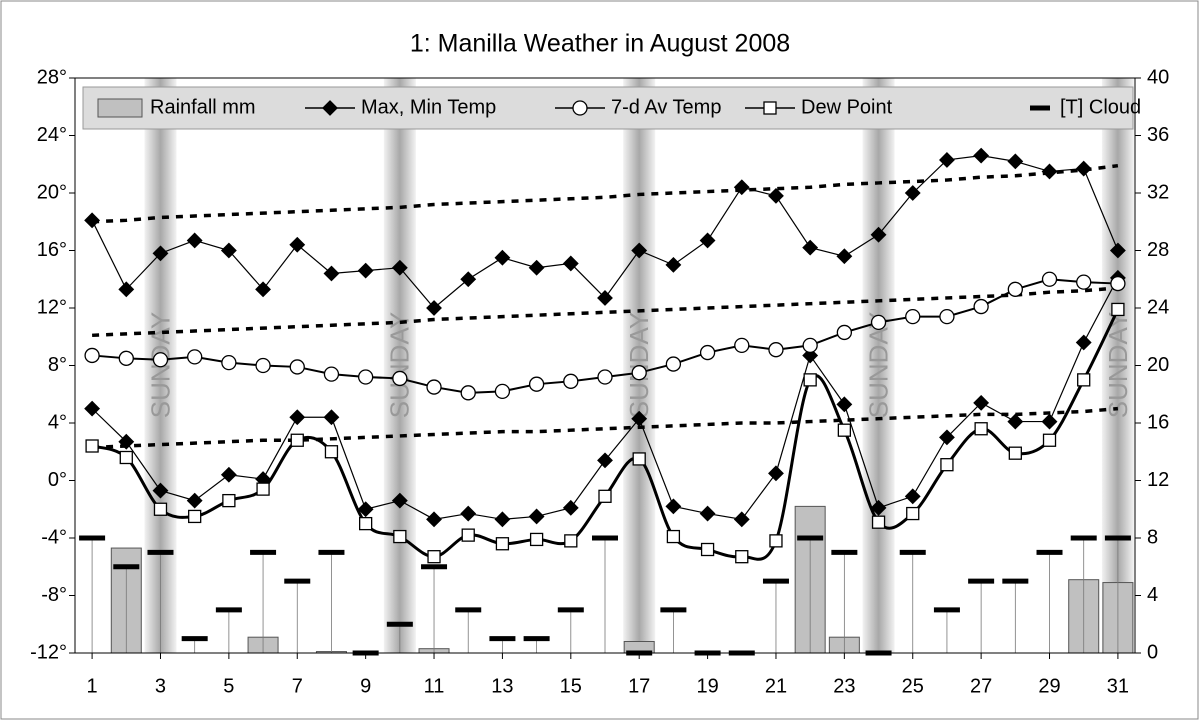 This screenshot has height=726, width=1200. Describe the element at coordinates (1158, 480) in the screenshot. I see `y2-tick-label: 12` at that location.